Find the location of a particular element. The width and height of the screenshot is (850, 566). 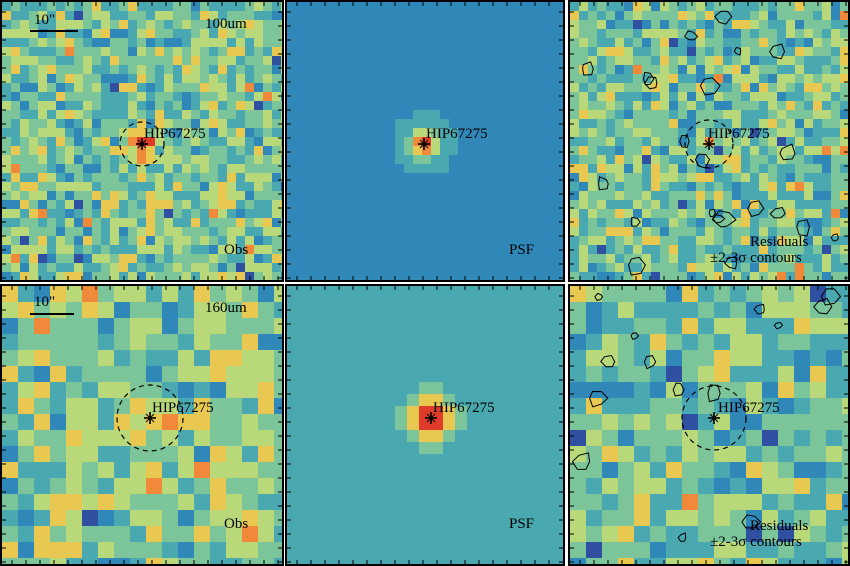

target-label: HIP67275 is located at coordinates (175, 134).